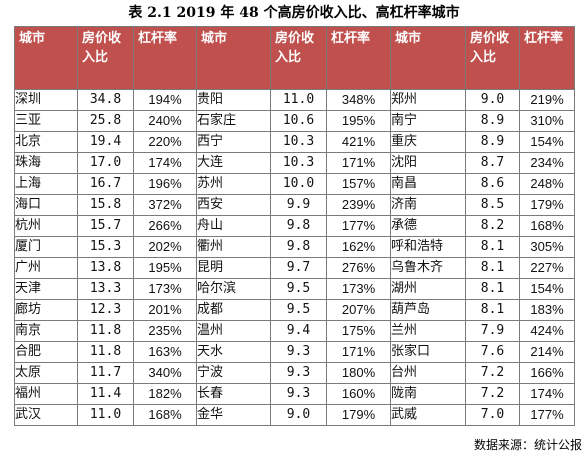 Image resolution: width=588 pixels, height=462 pixels. What do you see at coordinates (527, 445) in the screenshot?
I see `data-source-note: 数据来源：统计公报` at bounding box center [527, 445].